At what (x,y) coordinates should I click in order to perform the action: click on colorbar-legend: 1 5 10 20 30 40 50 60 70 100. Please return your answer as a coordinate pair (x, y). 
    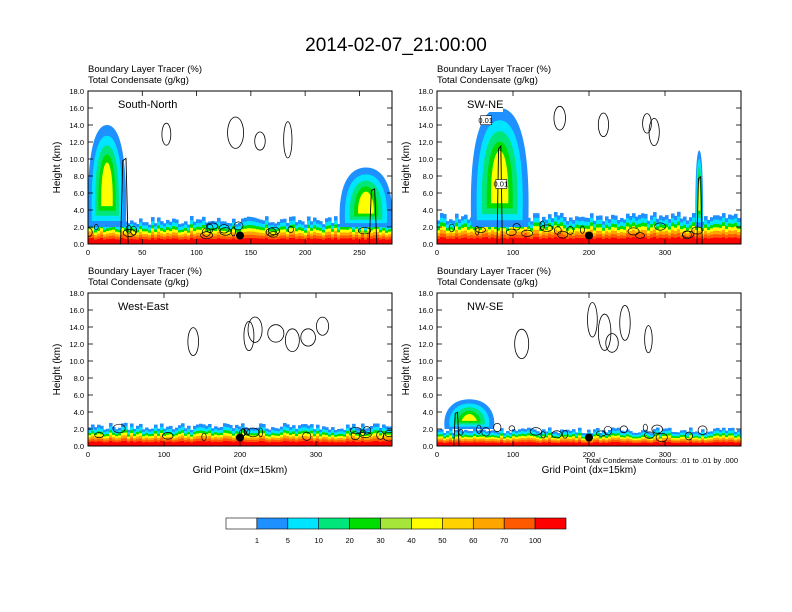
    Looking at the image, I should click on (396, 531).